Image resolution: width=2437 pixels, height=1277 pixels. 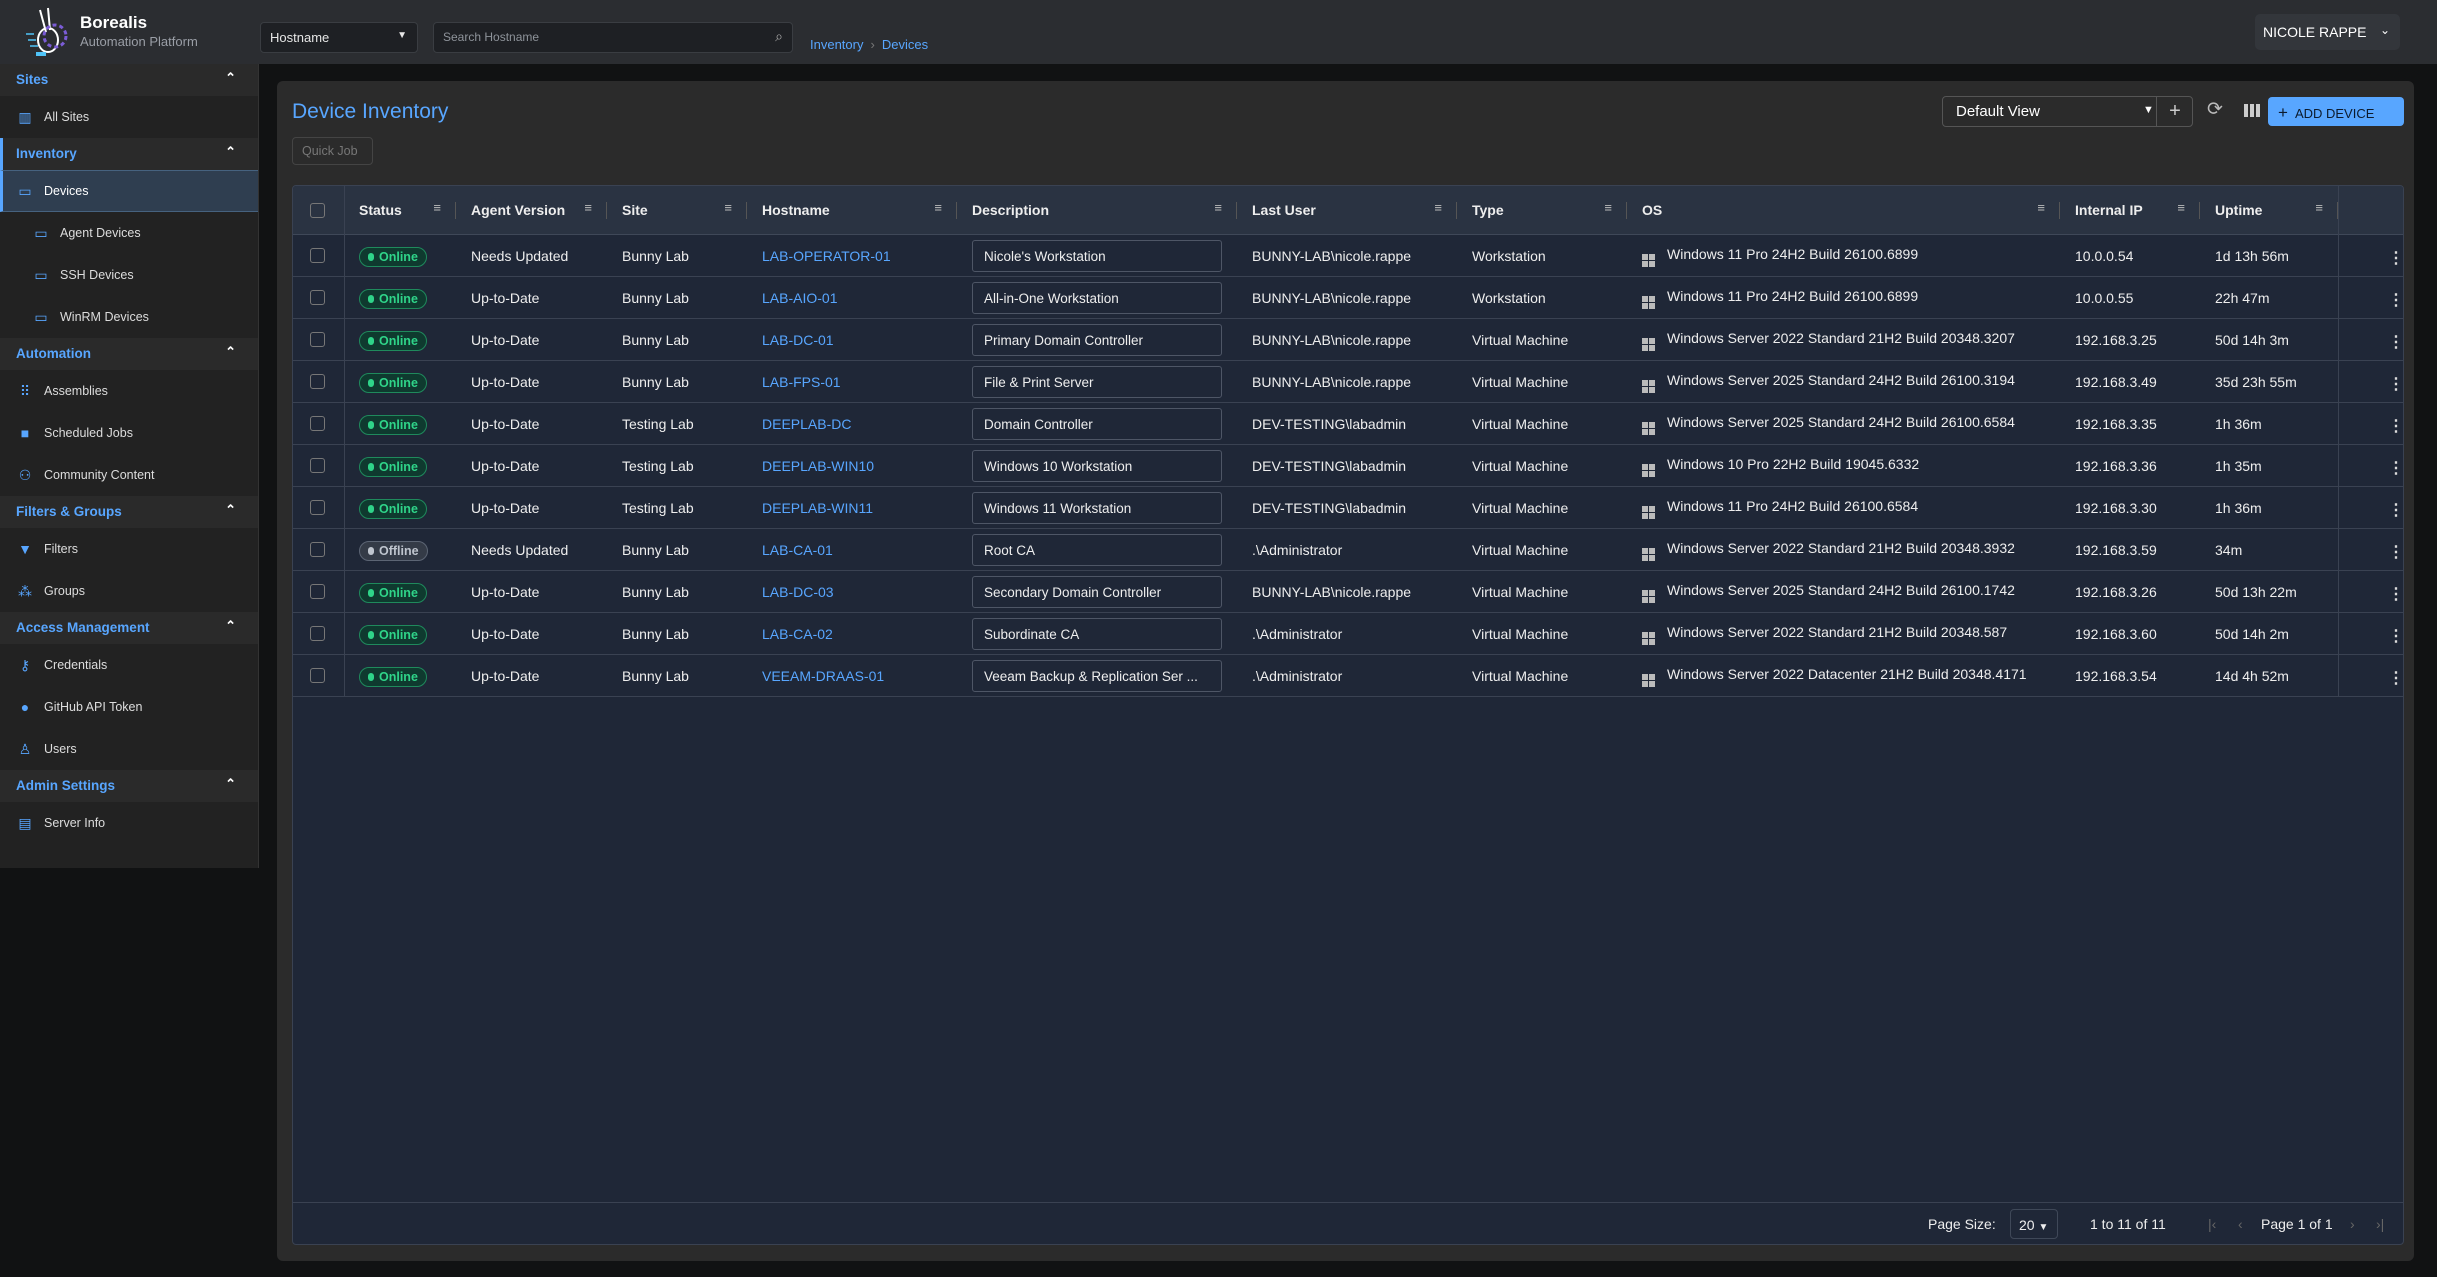 I want to click on description-input: Windows 10 Workstation, so click(x=1097, y=466).